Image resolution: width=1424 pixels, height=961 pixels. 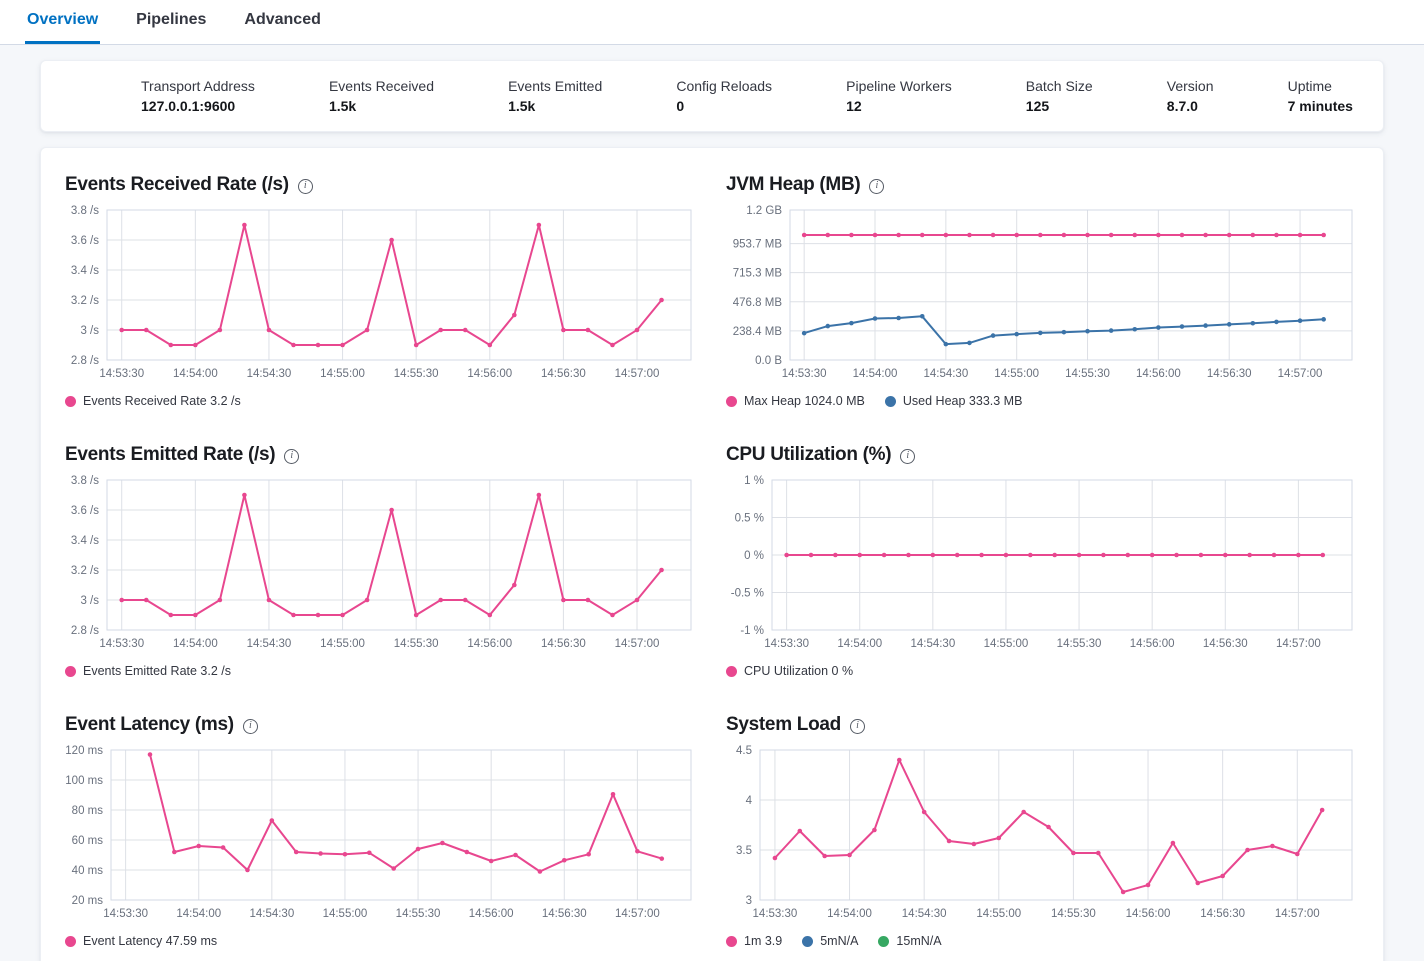 What do you see at coordinates (150, 941) in the screenshot?
I see `legend-label: Event Latency 47.59 ms` at bounding box center [150, 941].